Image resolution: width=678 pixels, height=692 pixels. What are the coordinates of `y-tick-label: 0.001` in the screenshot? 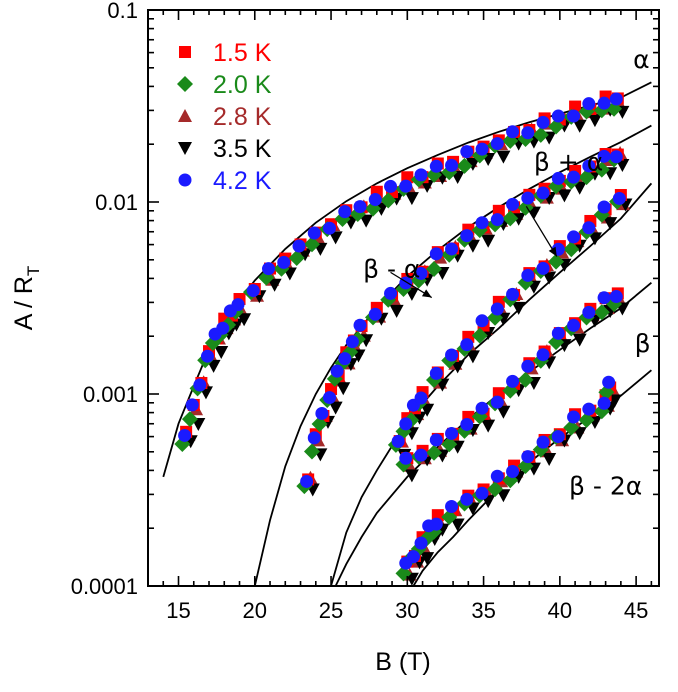 It's located at (110, 394).